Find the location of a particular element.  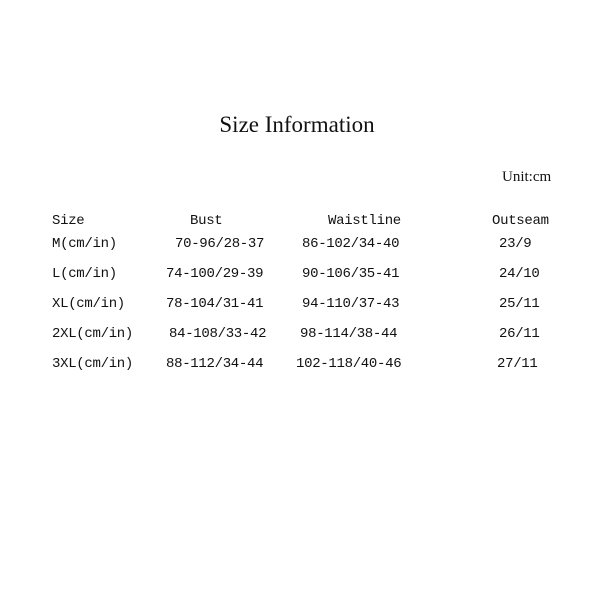

waistline-cell: 102-118/40-46 is located at coordinates (349, 364).